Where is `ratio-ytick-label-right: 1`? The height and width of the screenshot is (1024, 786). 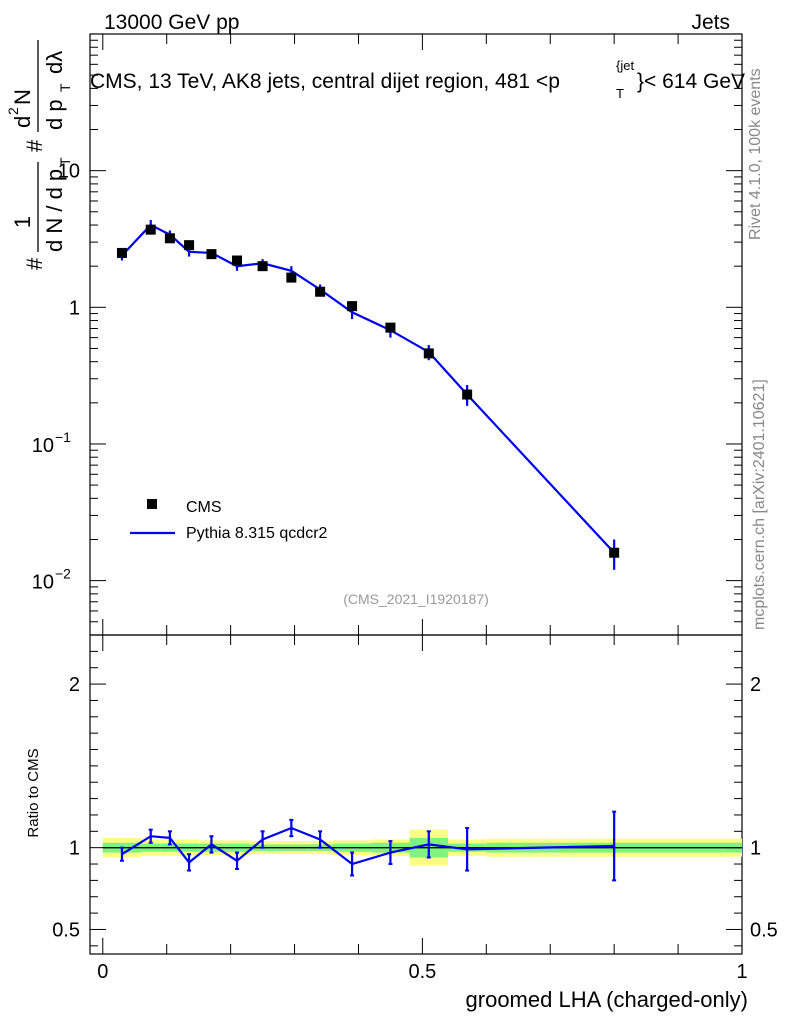
ratio-ytick-label-right: 1 is located at coordinates (755, 849).